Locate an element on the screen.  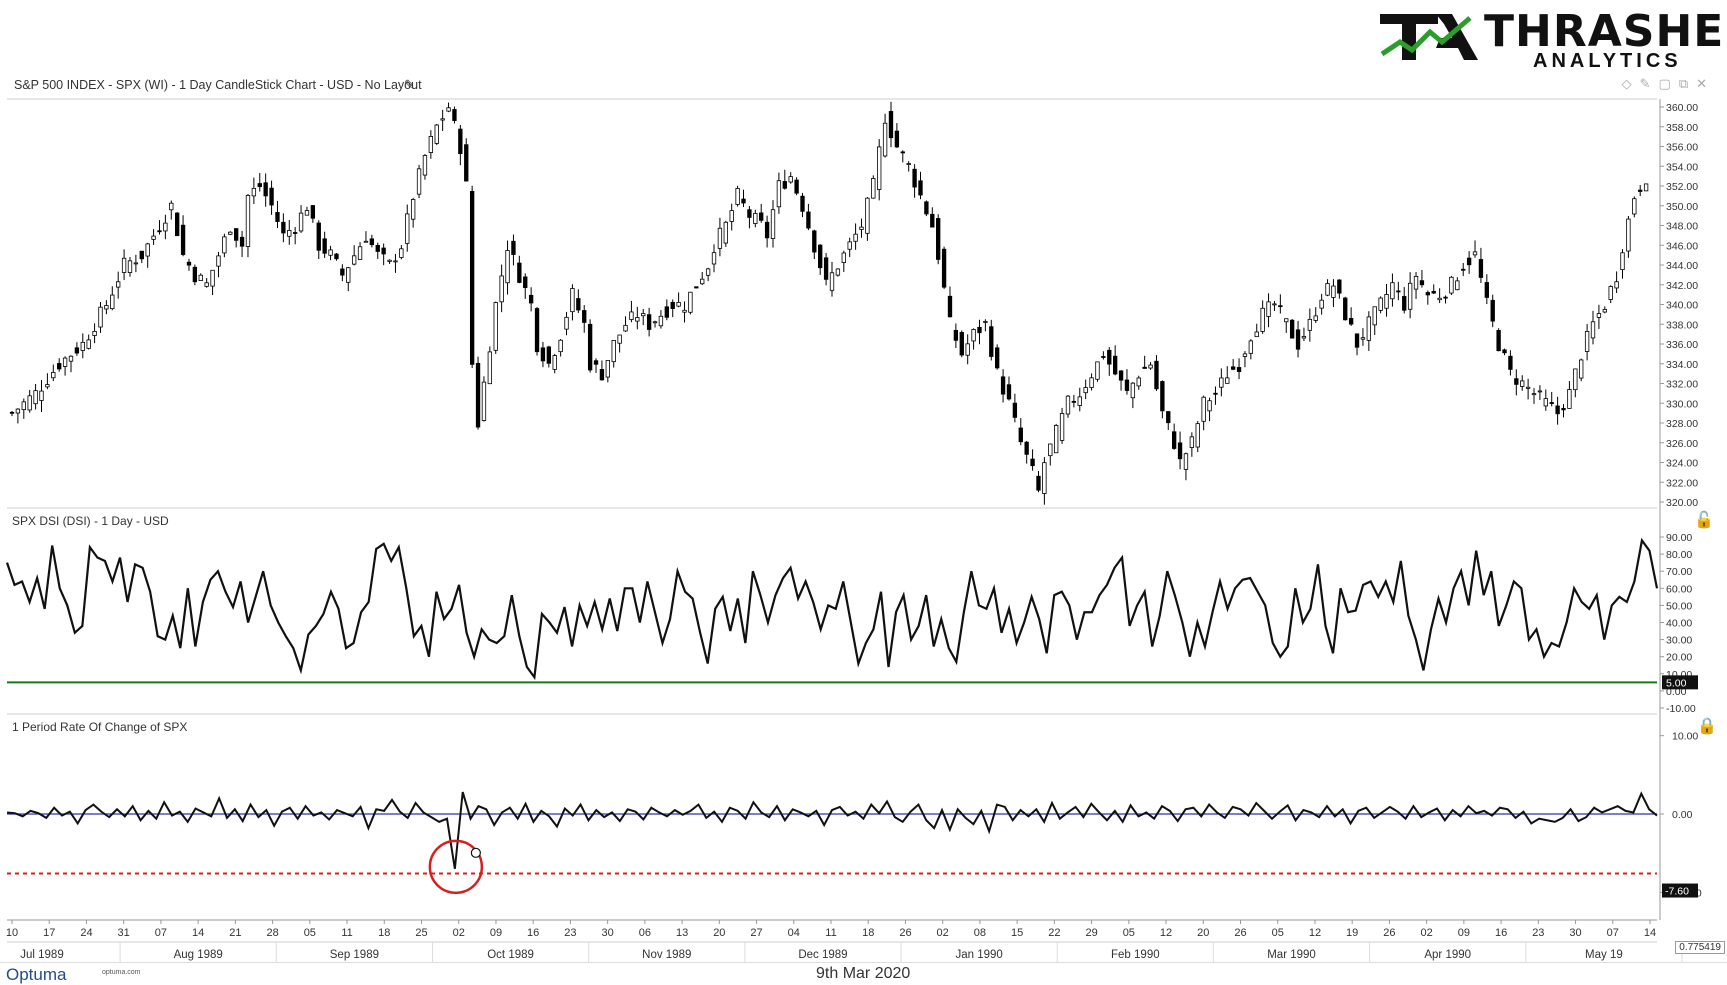
x-date-label: 19 is located at coordinates (1352, 933).